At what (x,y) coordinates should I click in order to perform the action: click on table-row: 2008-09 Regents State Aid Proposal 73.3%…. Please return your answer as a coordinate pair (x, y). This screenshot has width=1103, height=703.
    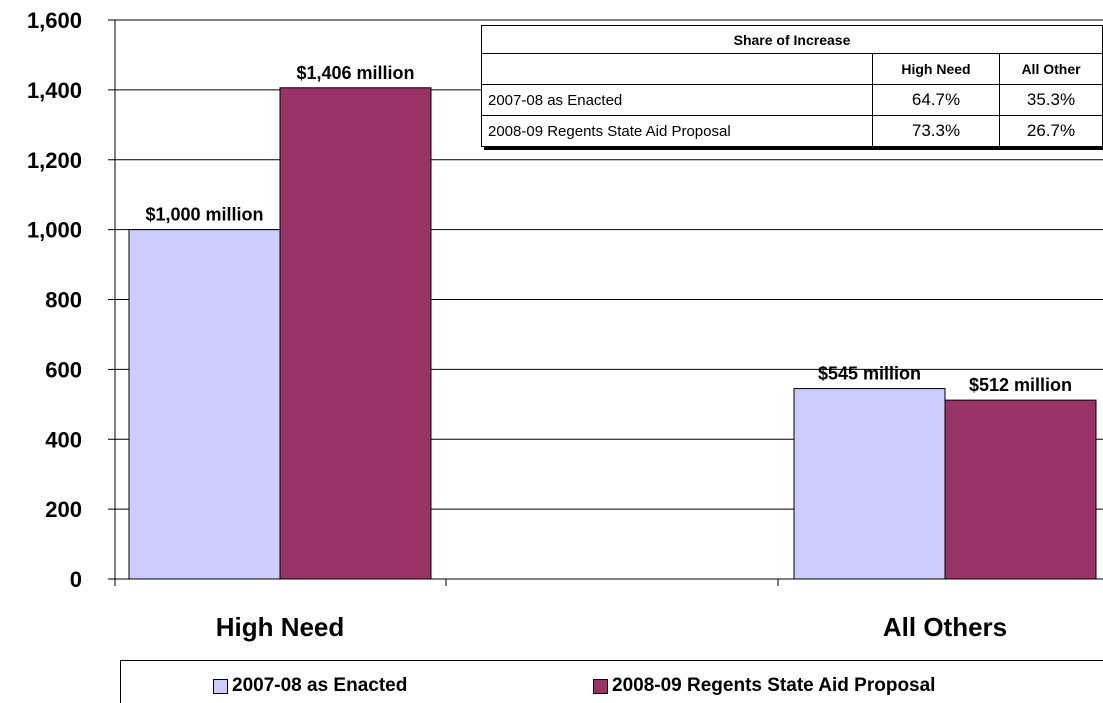
    Looking at the image, I should click on (792, 131).